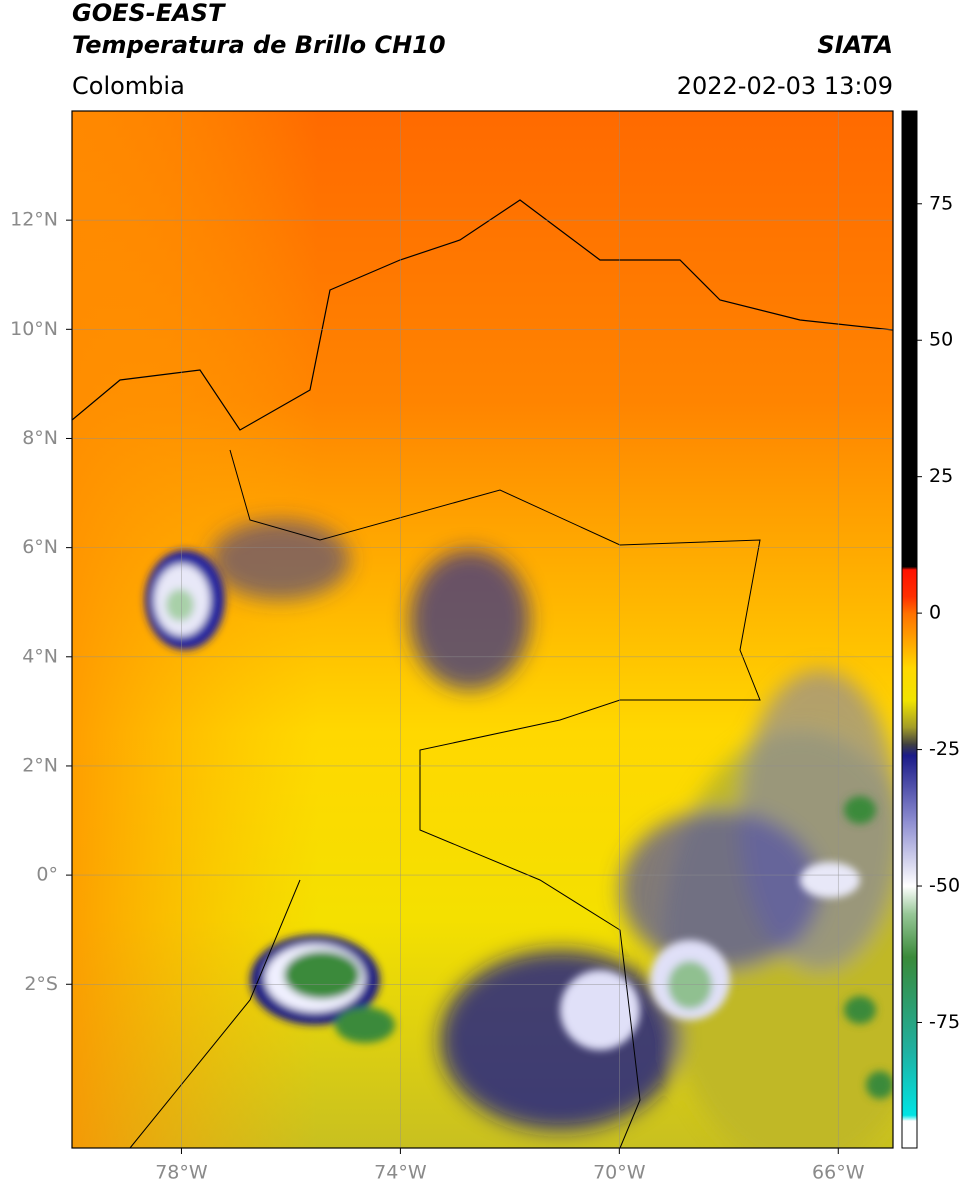  I want to click on x-tick-label: 70°W, so click(619, 1173).